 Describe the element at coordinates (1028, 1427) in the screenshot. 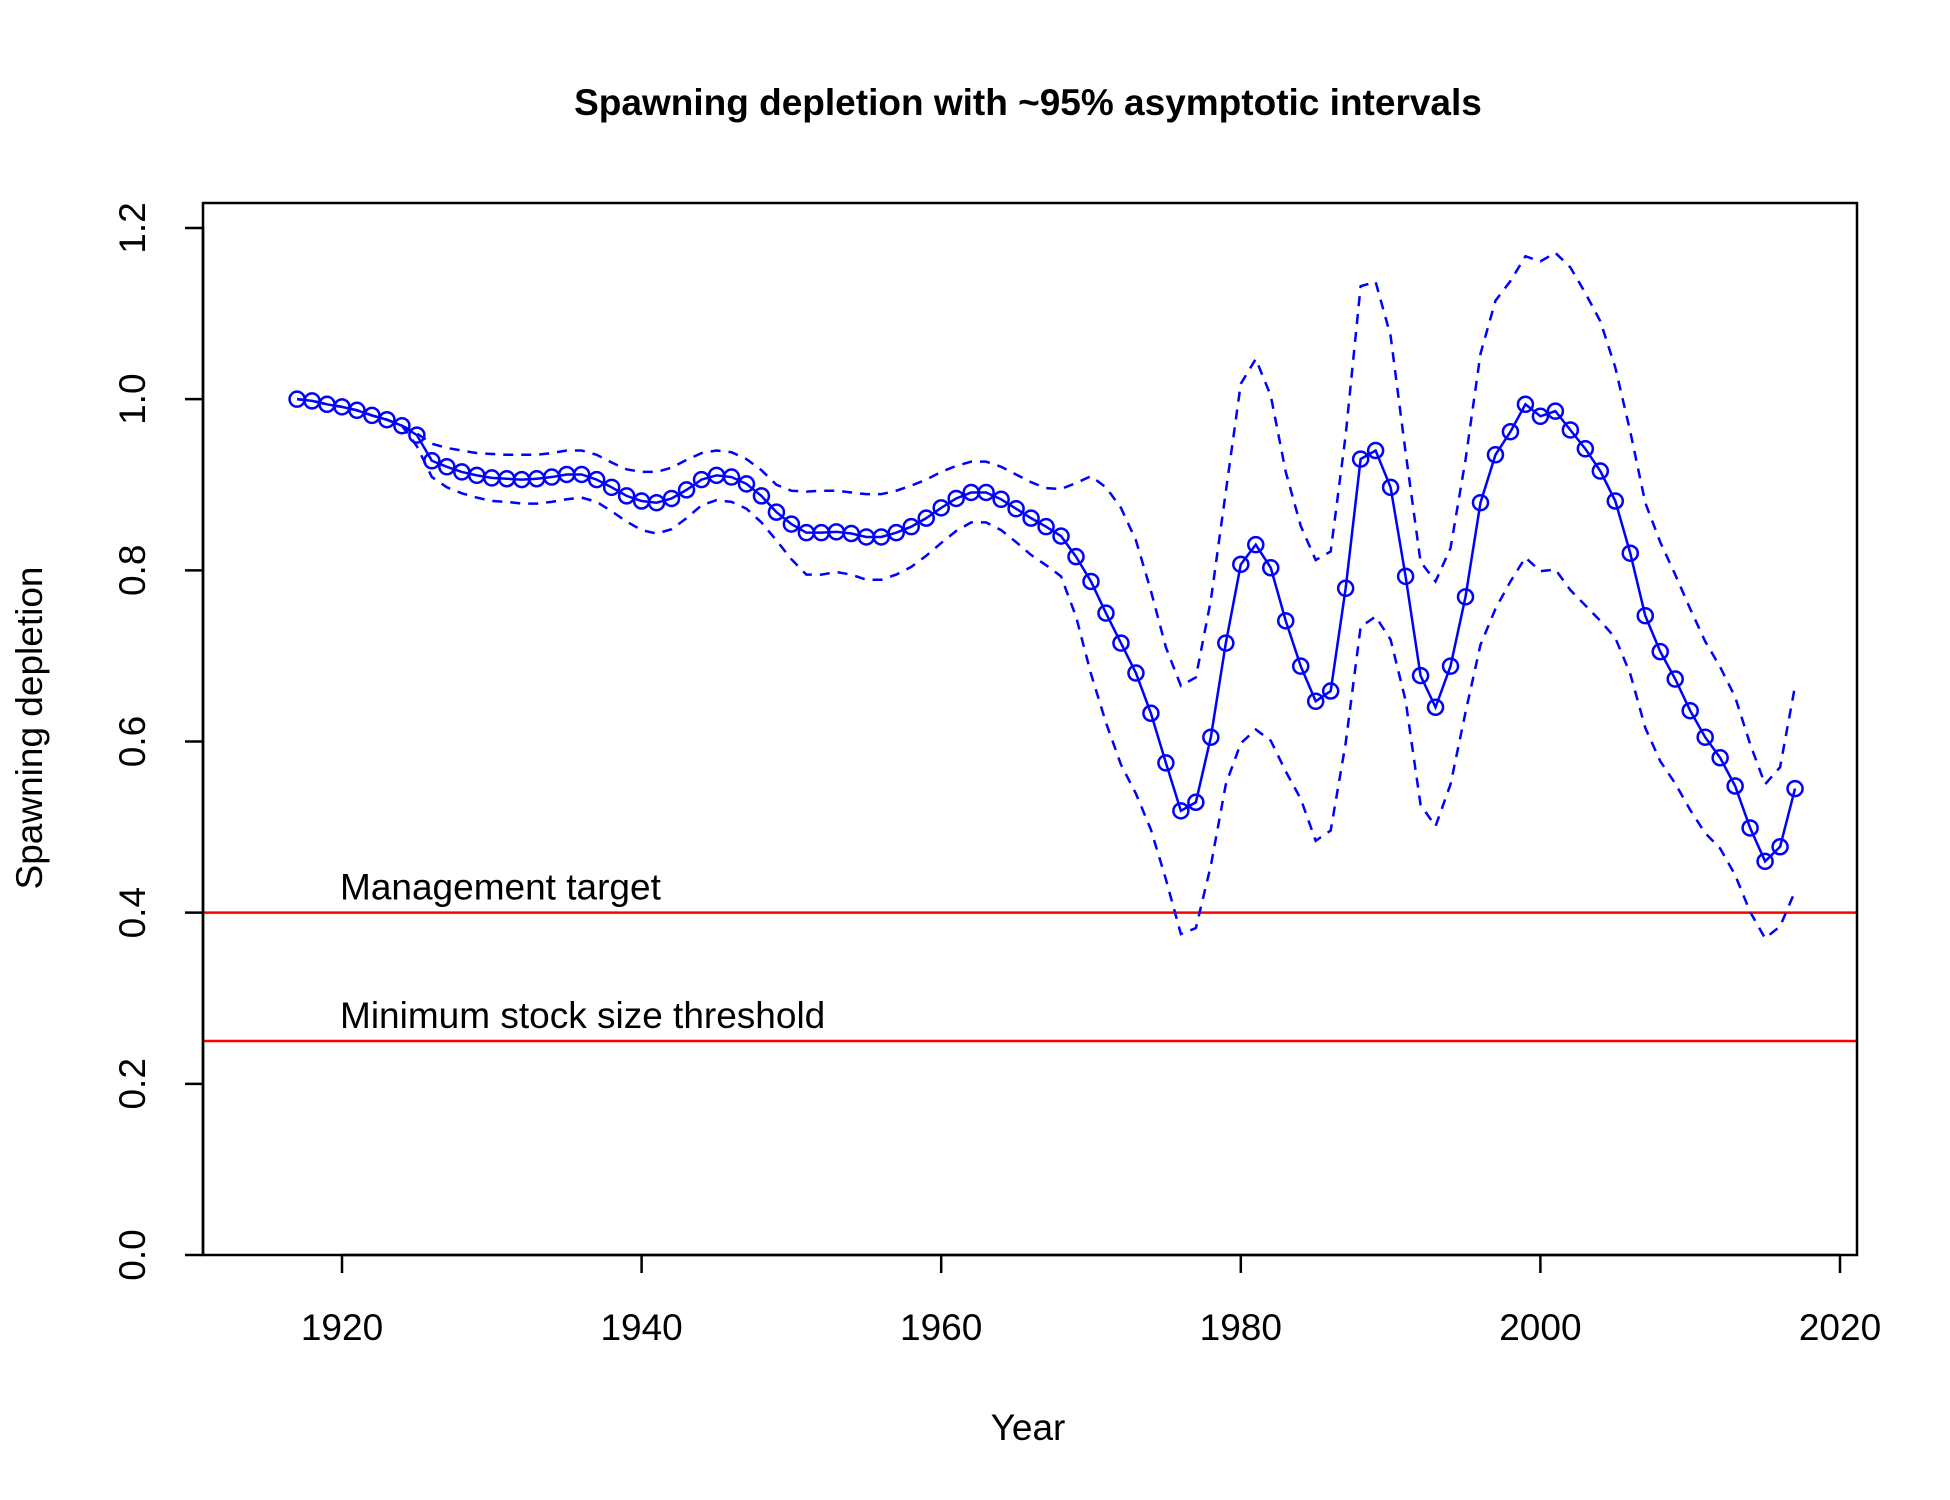

I see `x-axis-label: Year` at that location.